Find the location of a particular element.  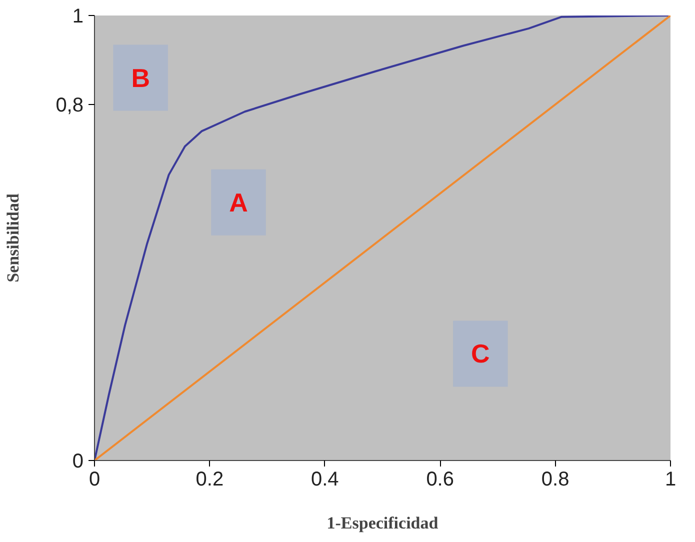

annotation: C is located at coordinates (480, 353).